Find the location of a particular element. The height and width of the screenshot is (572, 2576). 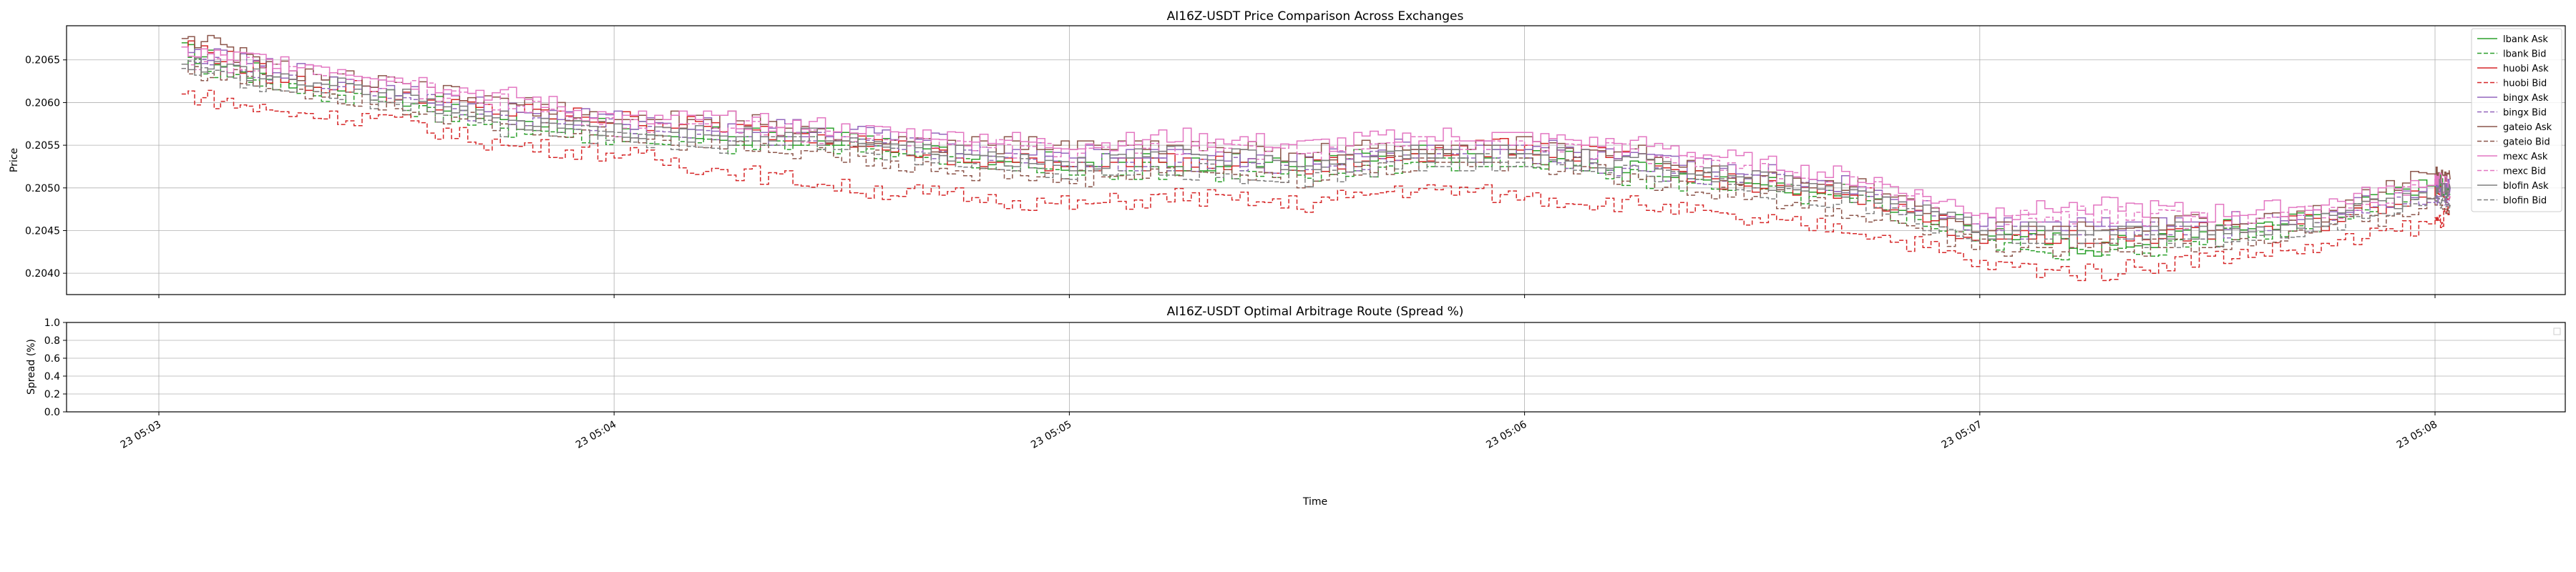

legend-label: gateio Ask is located at coordinates (2527, 127).